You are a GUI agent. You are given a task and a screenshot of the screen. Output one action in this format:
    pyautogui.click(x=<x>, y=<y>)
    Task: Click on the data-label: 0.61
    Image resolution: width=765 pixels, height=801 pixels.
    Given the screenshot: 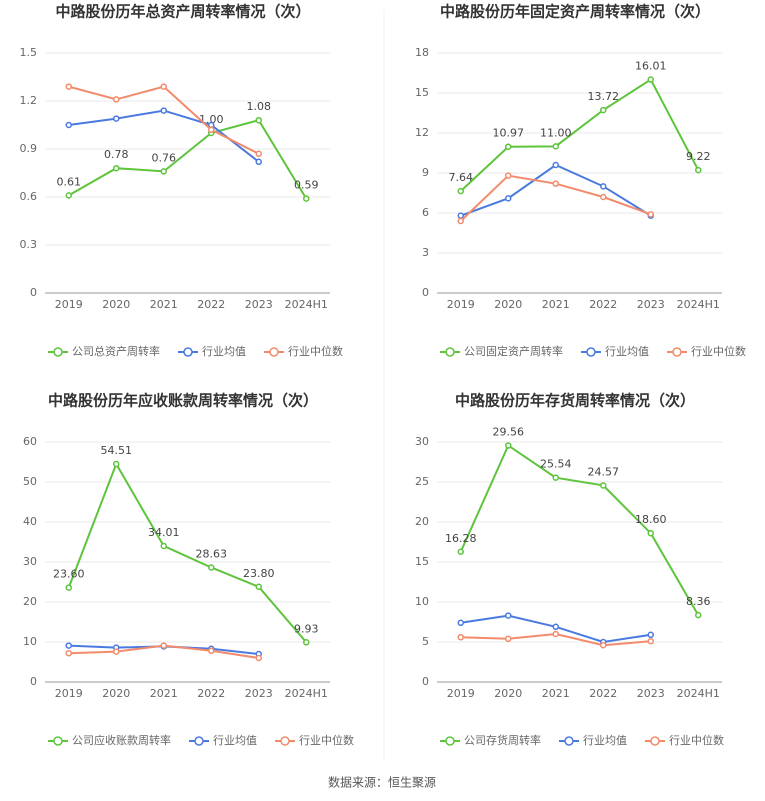 What is the action you would take?
    pyautogui.click(x=69, y=181)
    